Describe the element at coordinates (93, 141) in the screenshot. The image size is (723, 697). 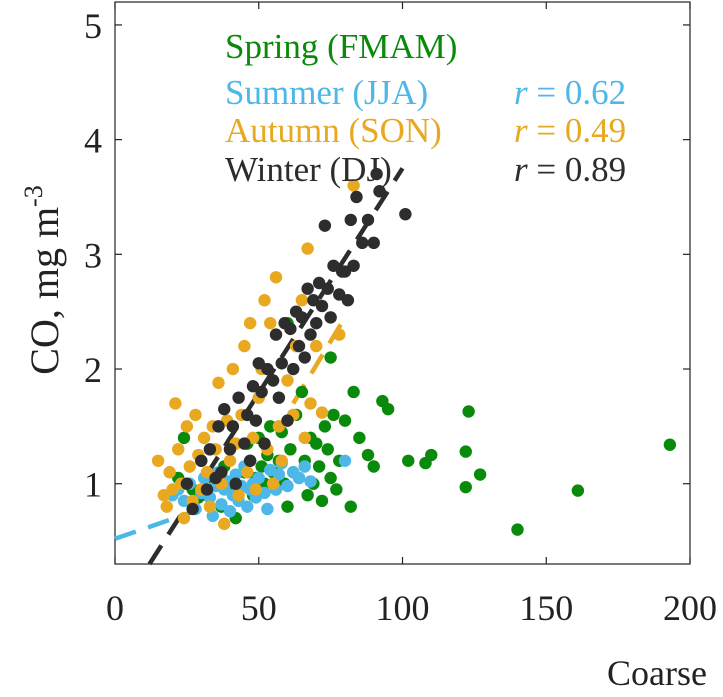
I see `y-tick-label: 4` at that location.